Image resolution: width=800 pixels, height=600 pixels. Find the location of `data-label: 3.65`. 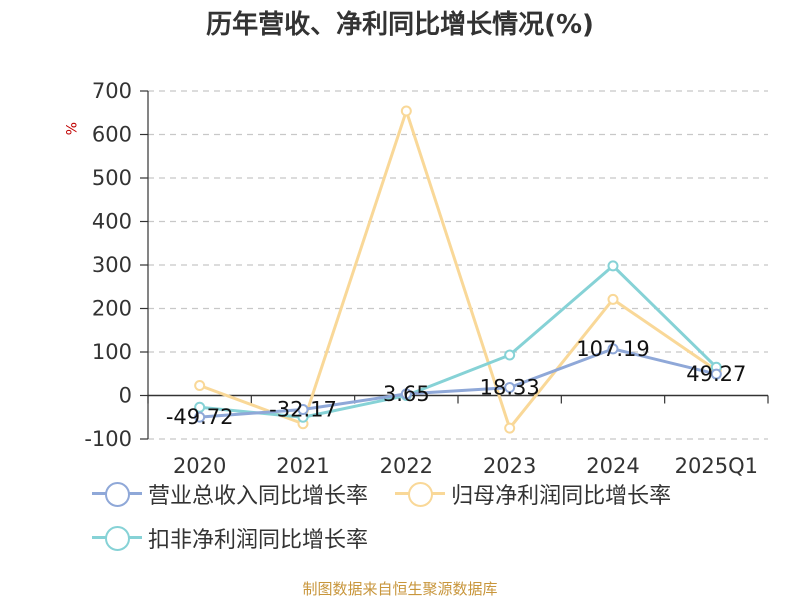

data-label: 3.65 is located at coordinates (406, 394).